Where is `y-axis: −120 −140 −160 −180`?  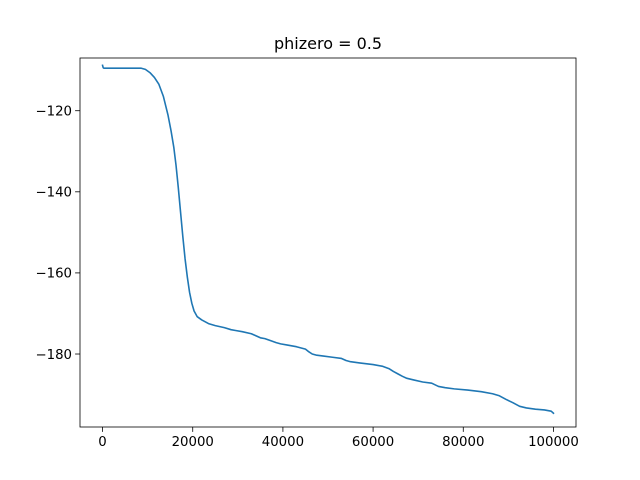 y-axis: −120 −140 −160 −180 is located at coordinates (57, 234).